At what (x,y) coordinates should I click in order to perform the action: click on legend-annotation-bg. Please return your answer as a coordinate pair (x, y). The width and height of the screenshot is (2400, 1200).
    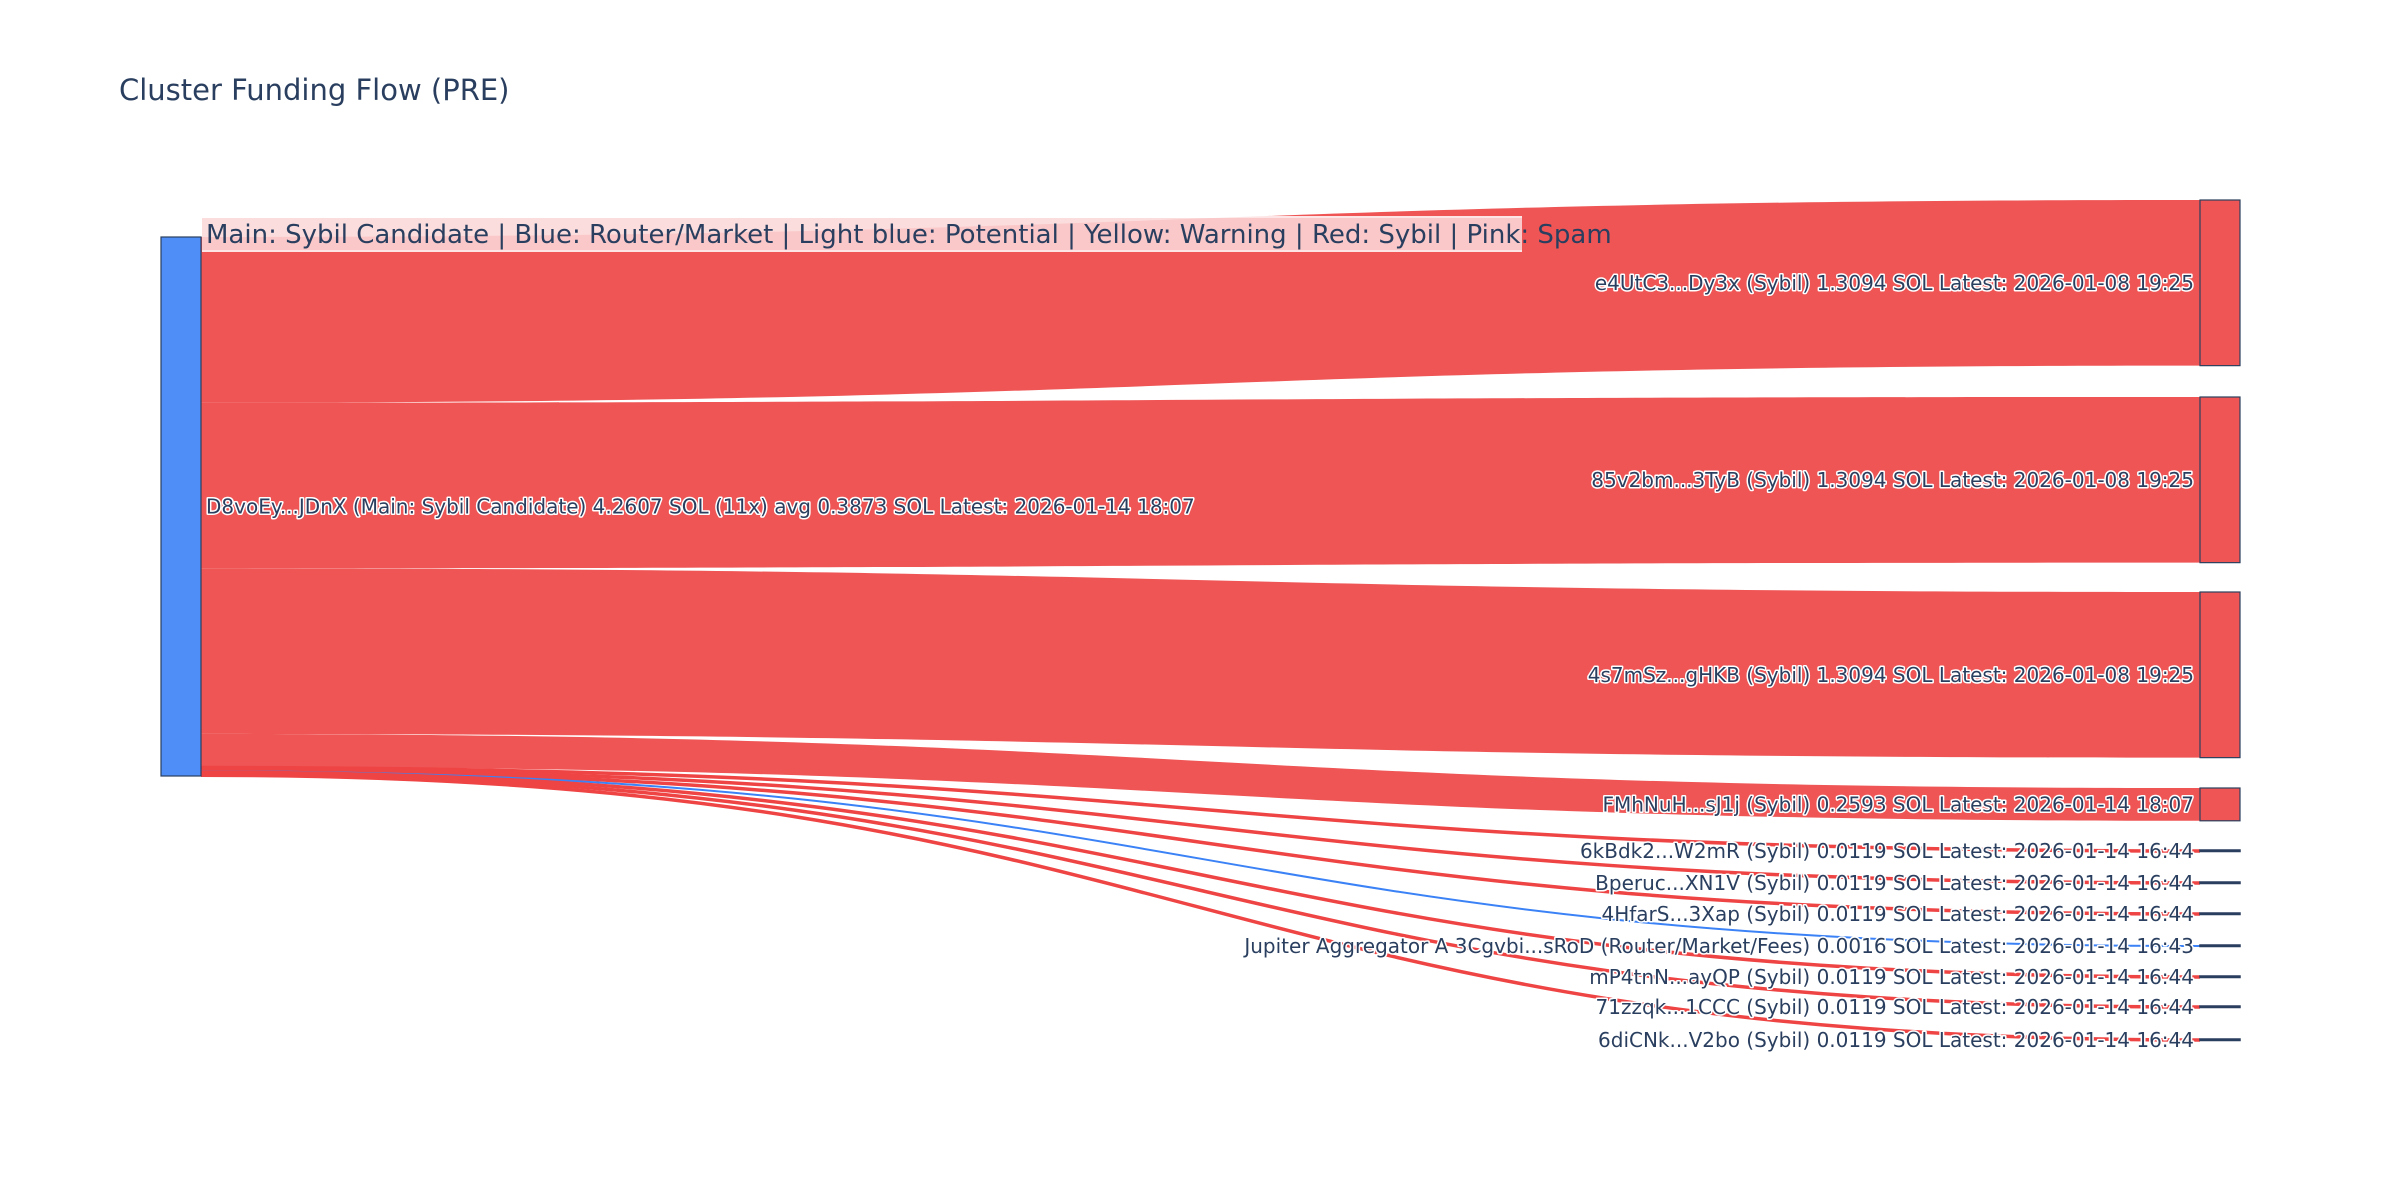
    Looking at the image, I should click on (862, 234).